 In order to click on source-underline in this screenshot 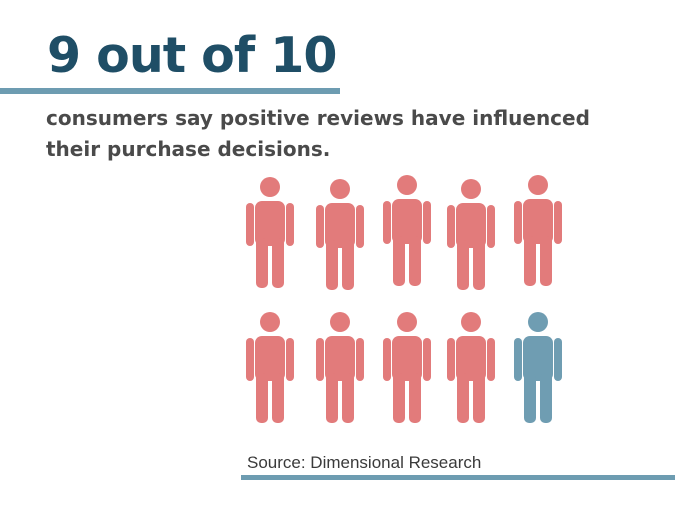, I will do `click(458, 477)`.